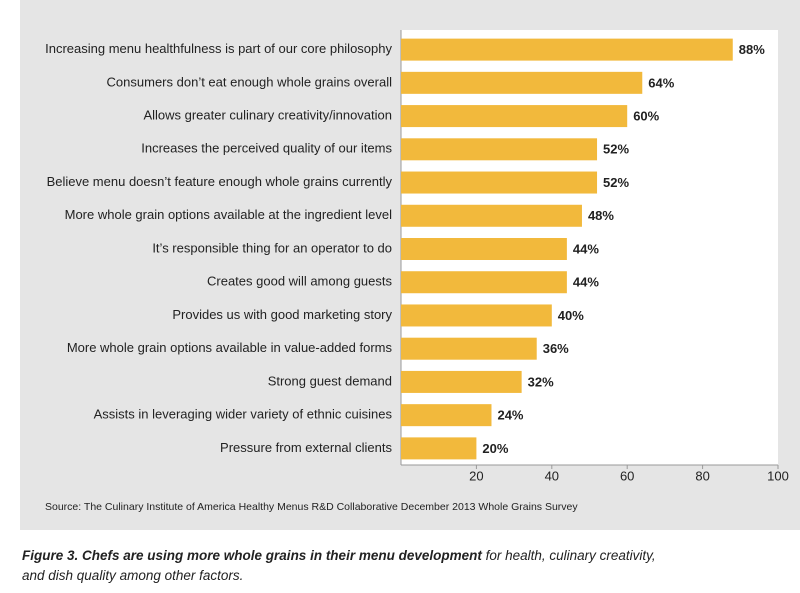 The image size is (800, 593). Describe the element at coordinates (752, 49) in the screenshot. I see `value-label: 88%` at that location.